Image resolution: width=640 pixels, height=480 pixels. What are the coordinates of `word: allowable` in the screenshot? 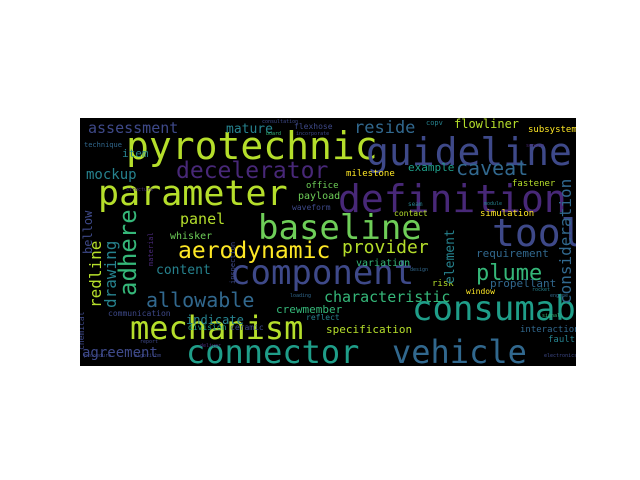 It's located at (200, 300).